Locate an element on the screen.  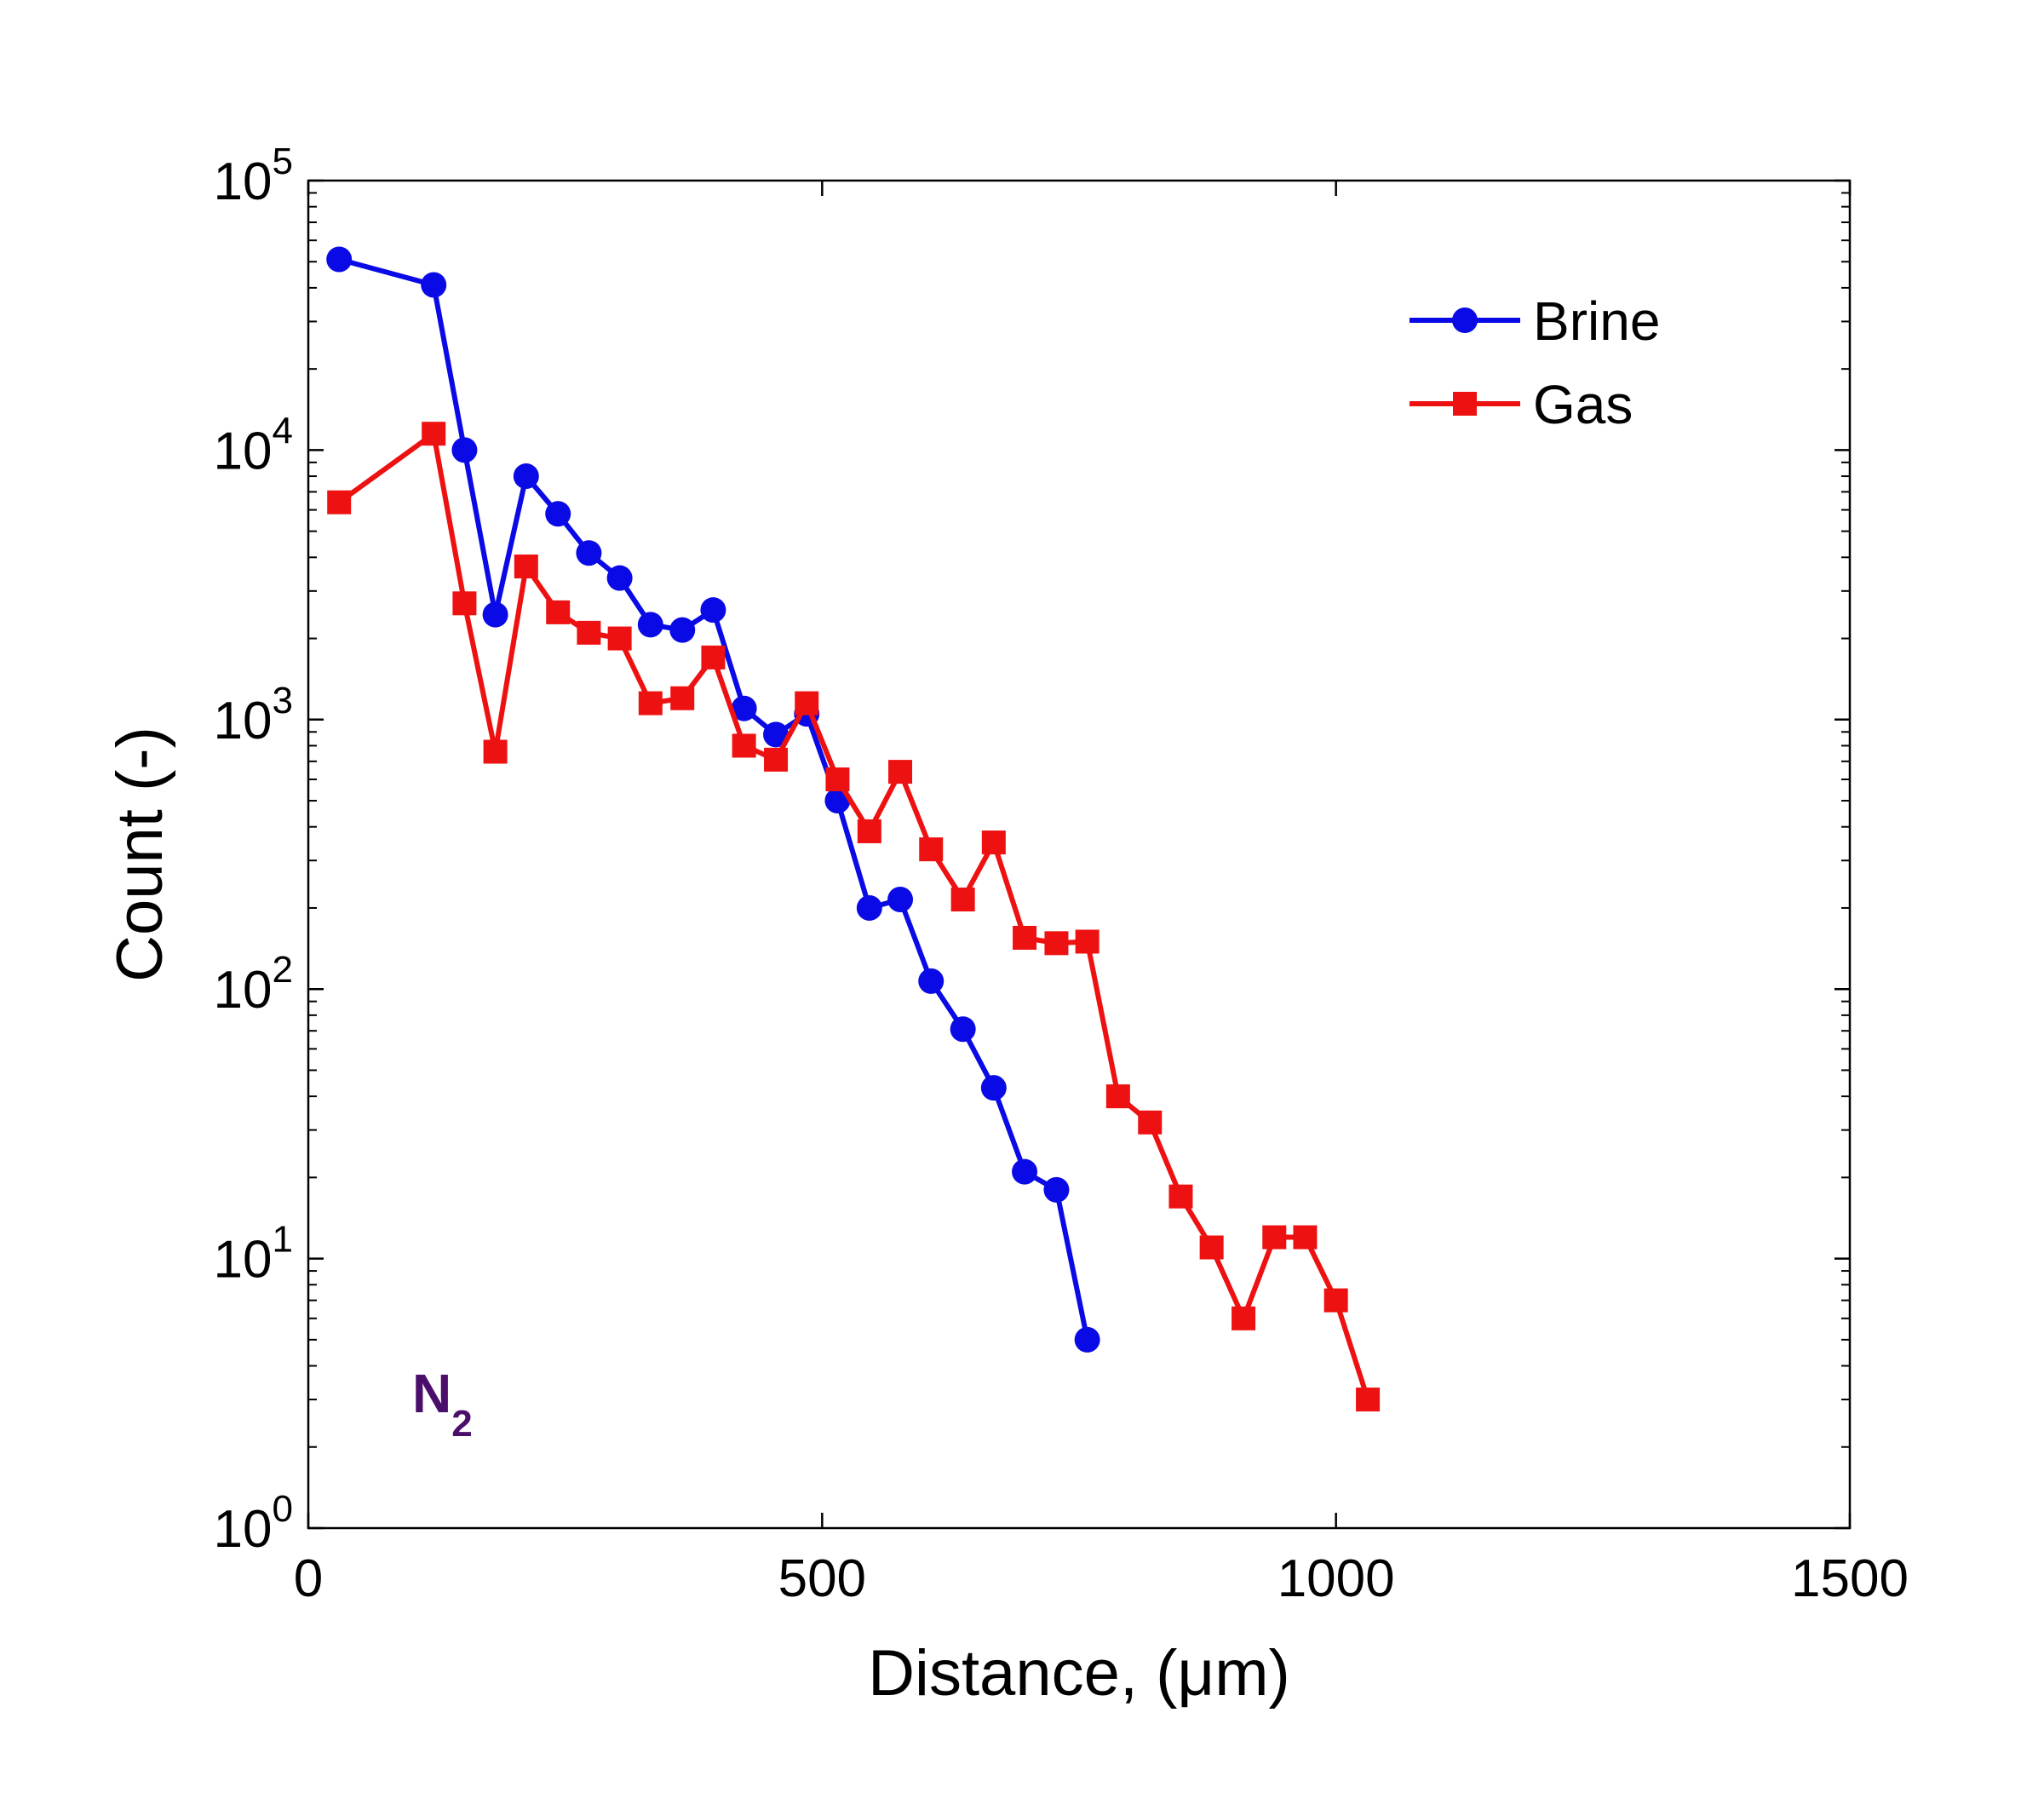
y-tick-label: 10¹ is located at coordinates (253, 1255).